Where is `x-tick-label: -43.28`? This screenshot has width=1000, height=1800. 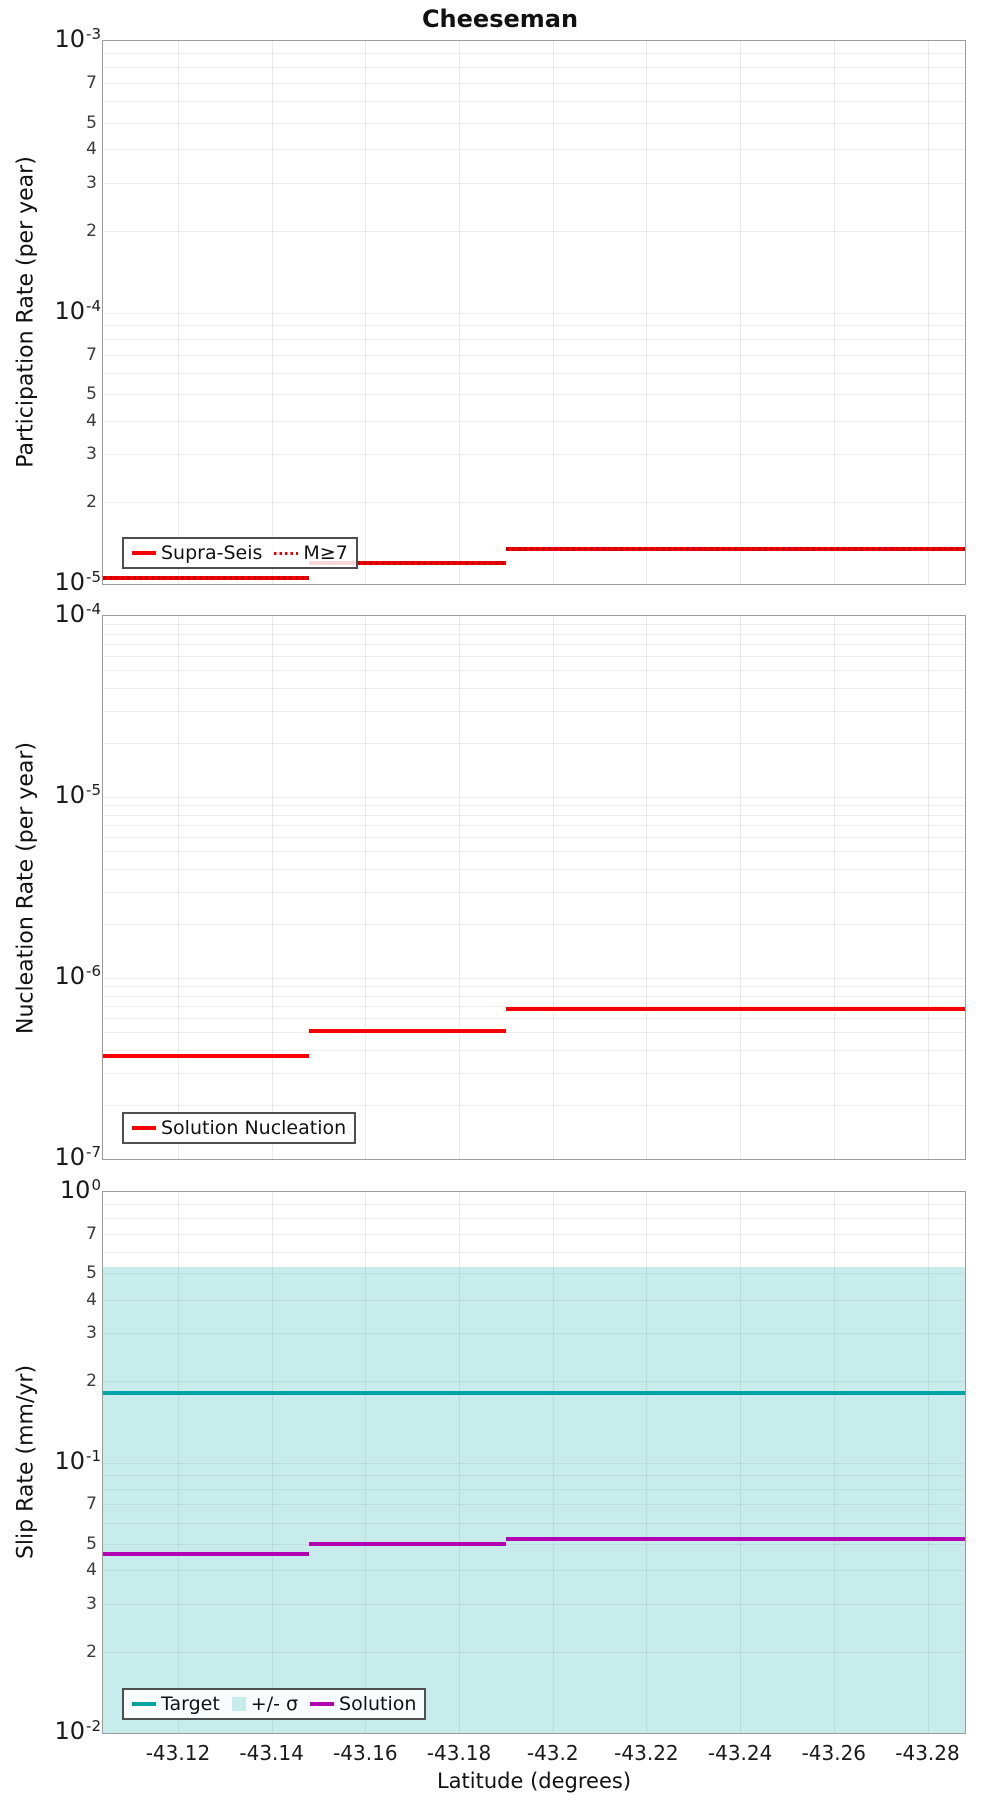
x-tick-label: -43.28 is located at coordinates (927, 1753).